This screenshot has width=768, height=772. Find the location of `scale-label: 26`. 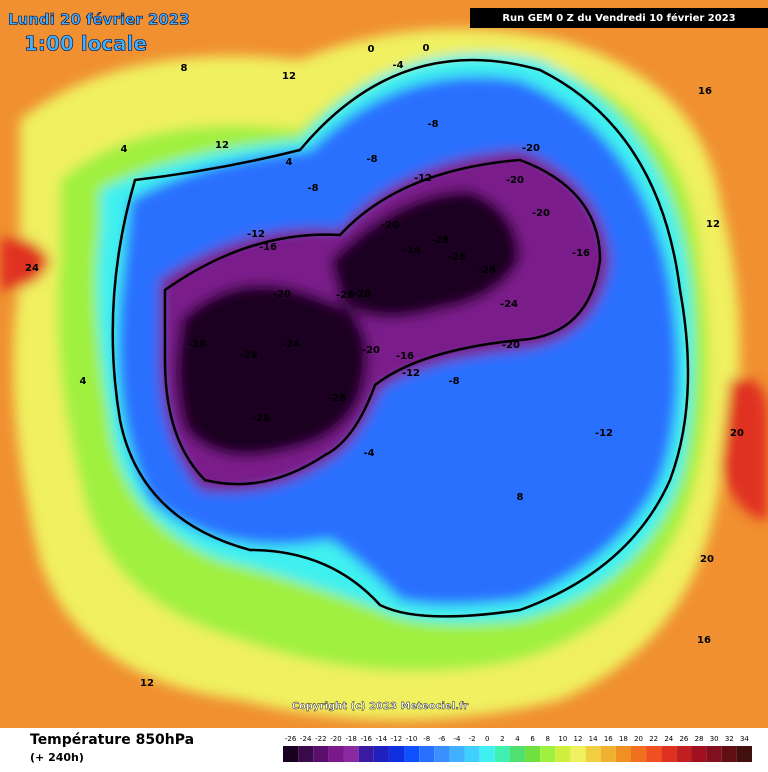

scale-label: 26 is located at coordinates (683, 739).